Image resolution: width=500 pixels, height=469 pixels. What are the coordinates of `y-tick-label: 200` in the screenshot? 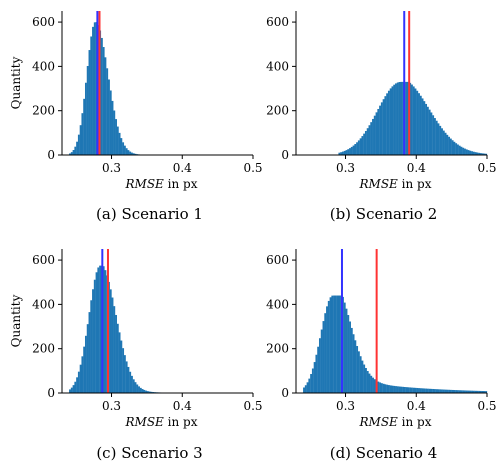 It's located at (277, 111).